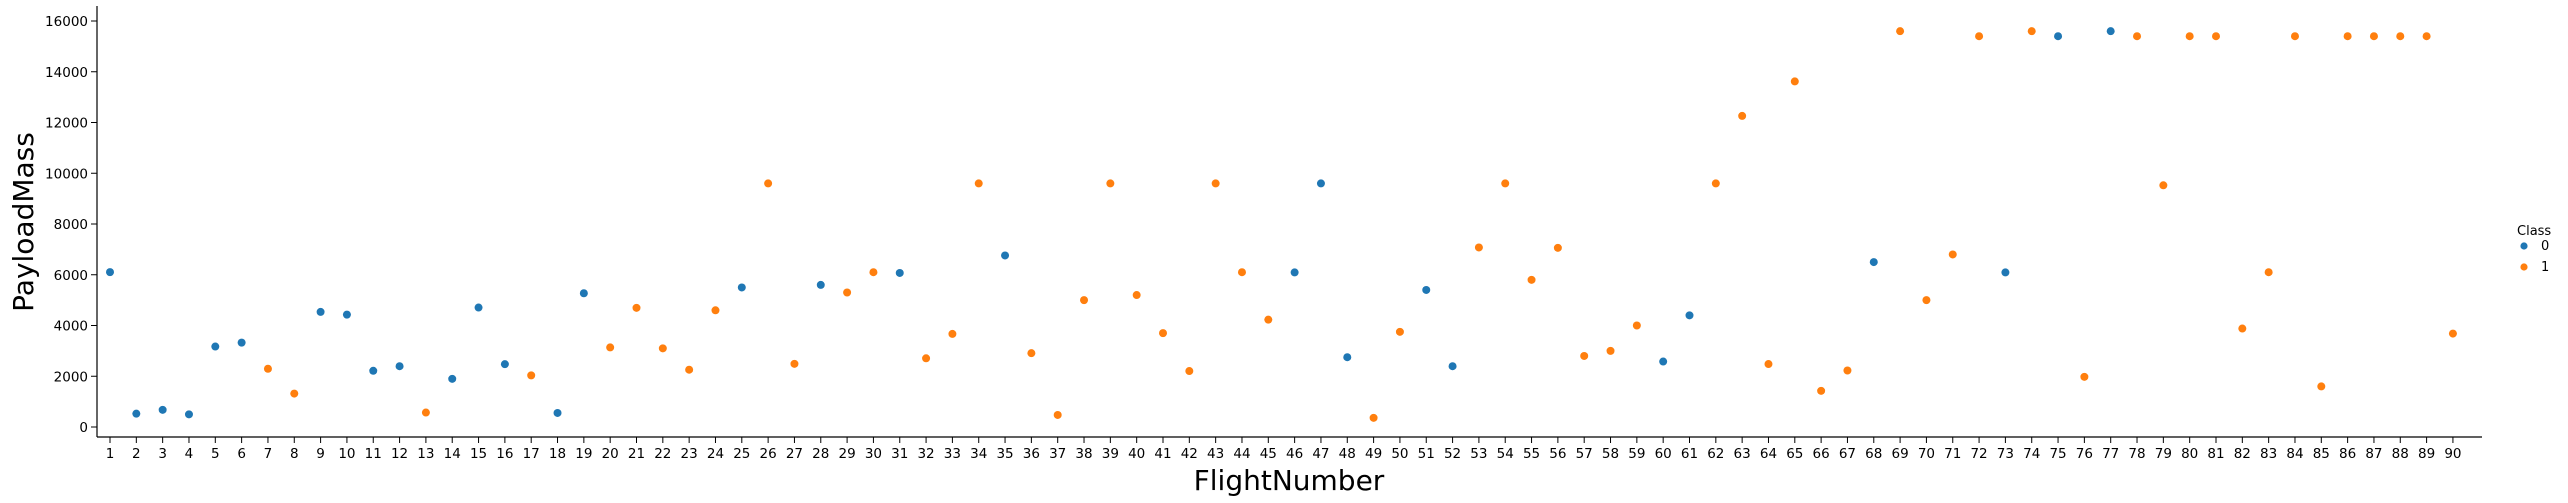 This screenshot has width=2568, height=503. I want to click on x-tick-label: 29, so click(847, 454).